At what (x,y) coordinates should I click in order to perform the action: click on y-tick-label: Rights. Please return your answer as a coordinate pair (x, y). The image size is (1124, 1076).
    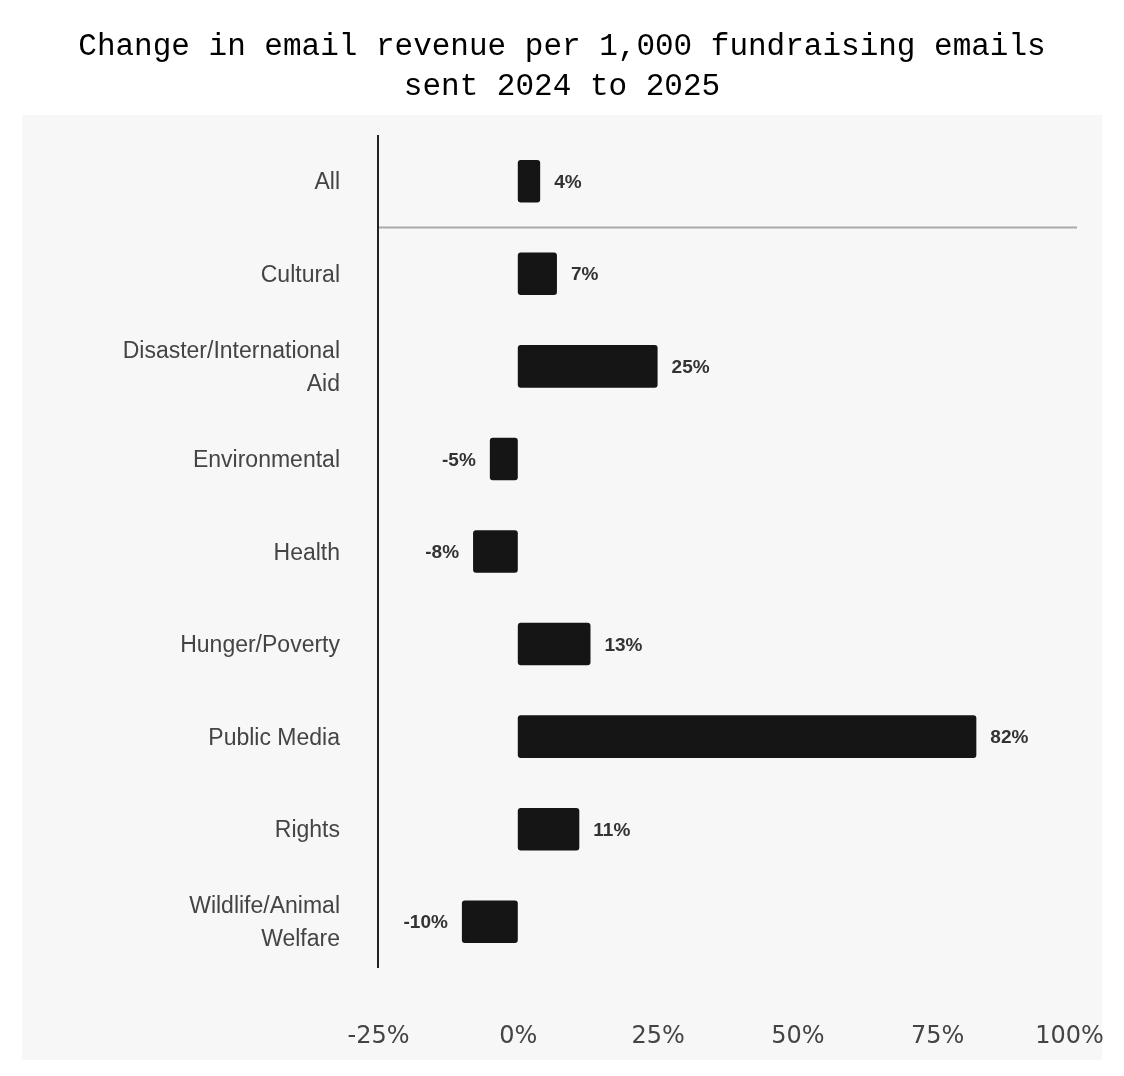
    Looking at the image, I should click on (307, 829).